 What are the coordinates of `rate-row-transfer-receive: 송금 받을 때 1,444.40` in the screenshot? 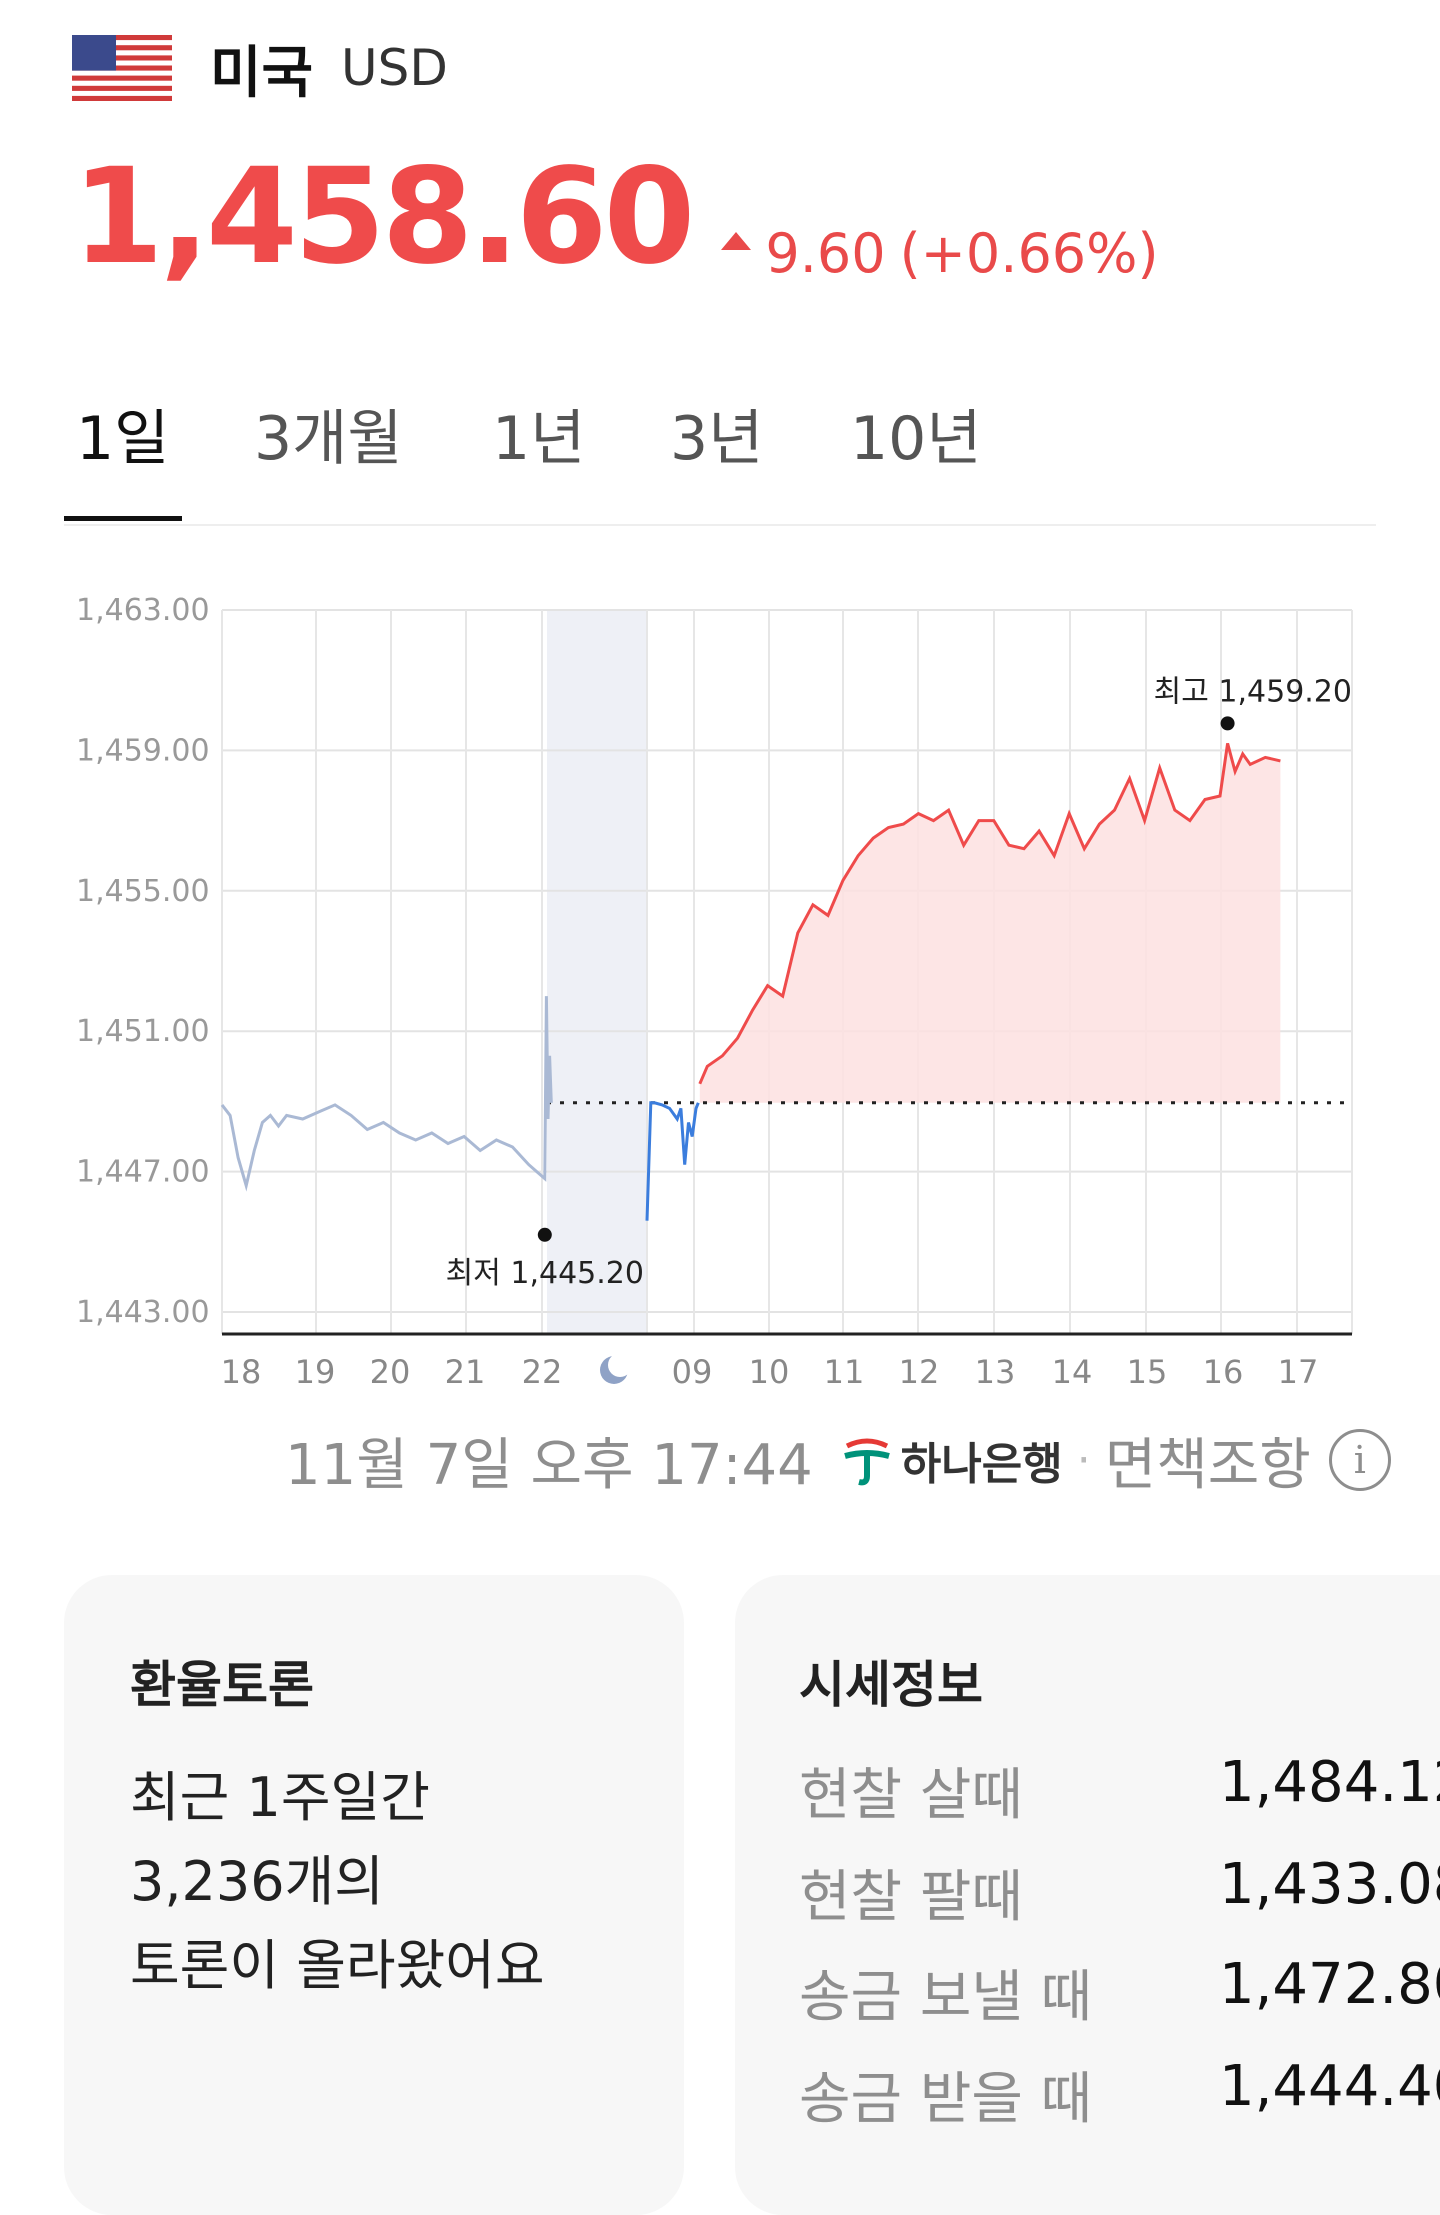 It's located at (1119, 2097).